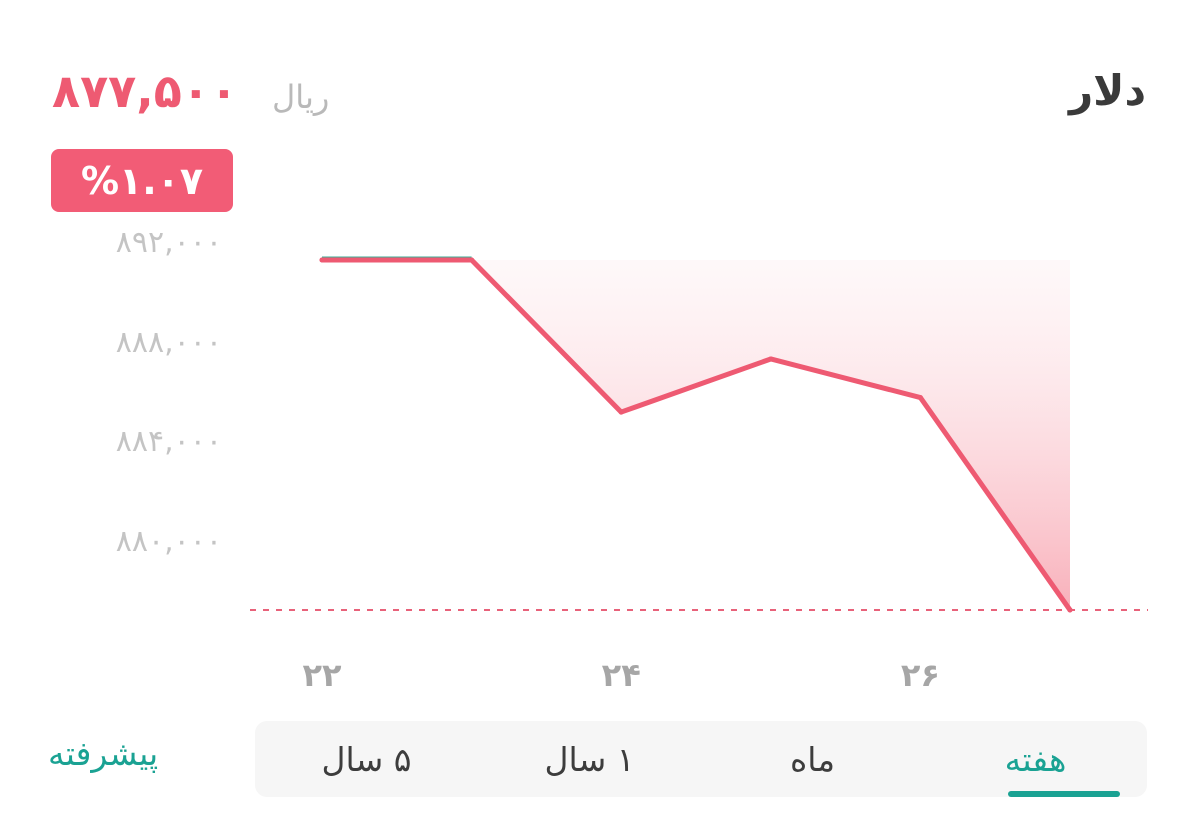 The image size is (1198, 819). What do you see at coordinates (812, 759) in the screenshot?
I see `tab-month: ماه` at bounding box center [812, 759].